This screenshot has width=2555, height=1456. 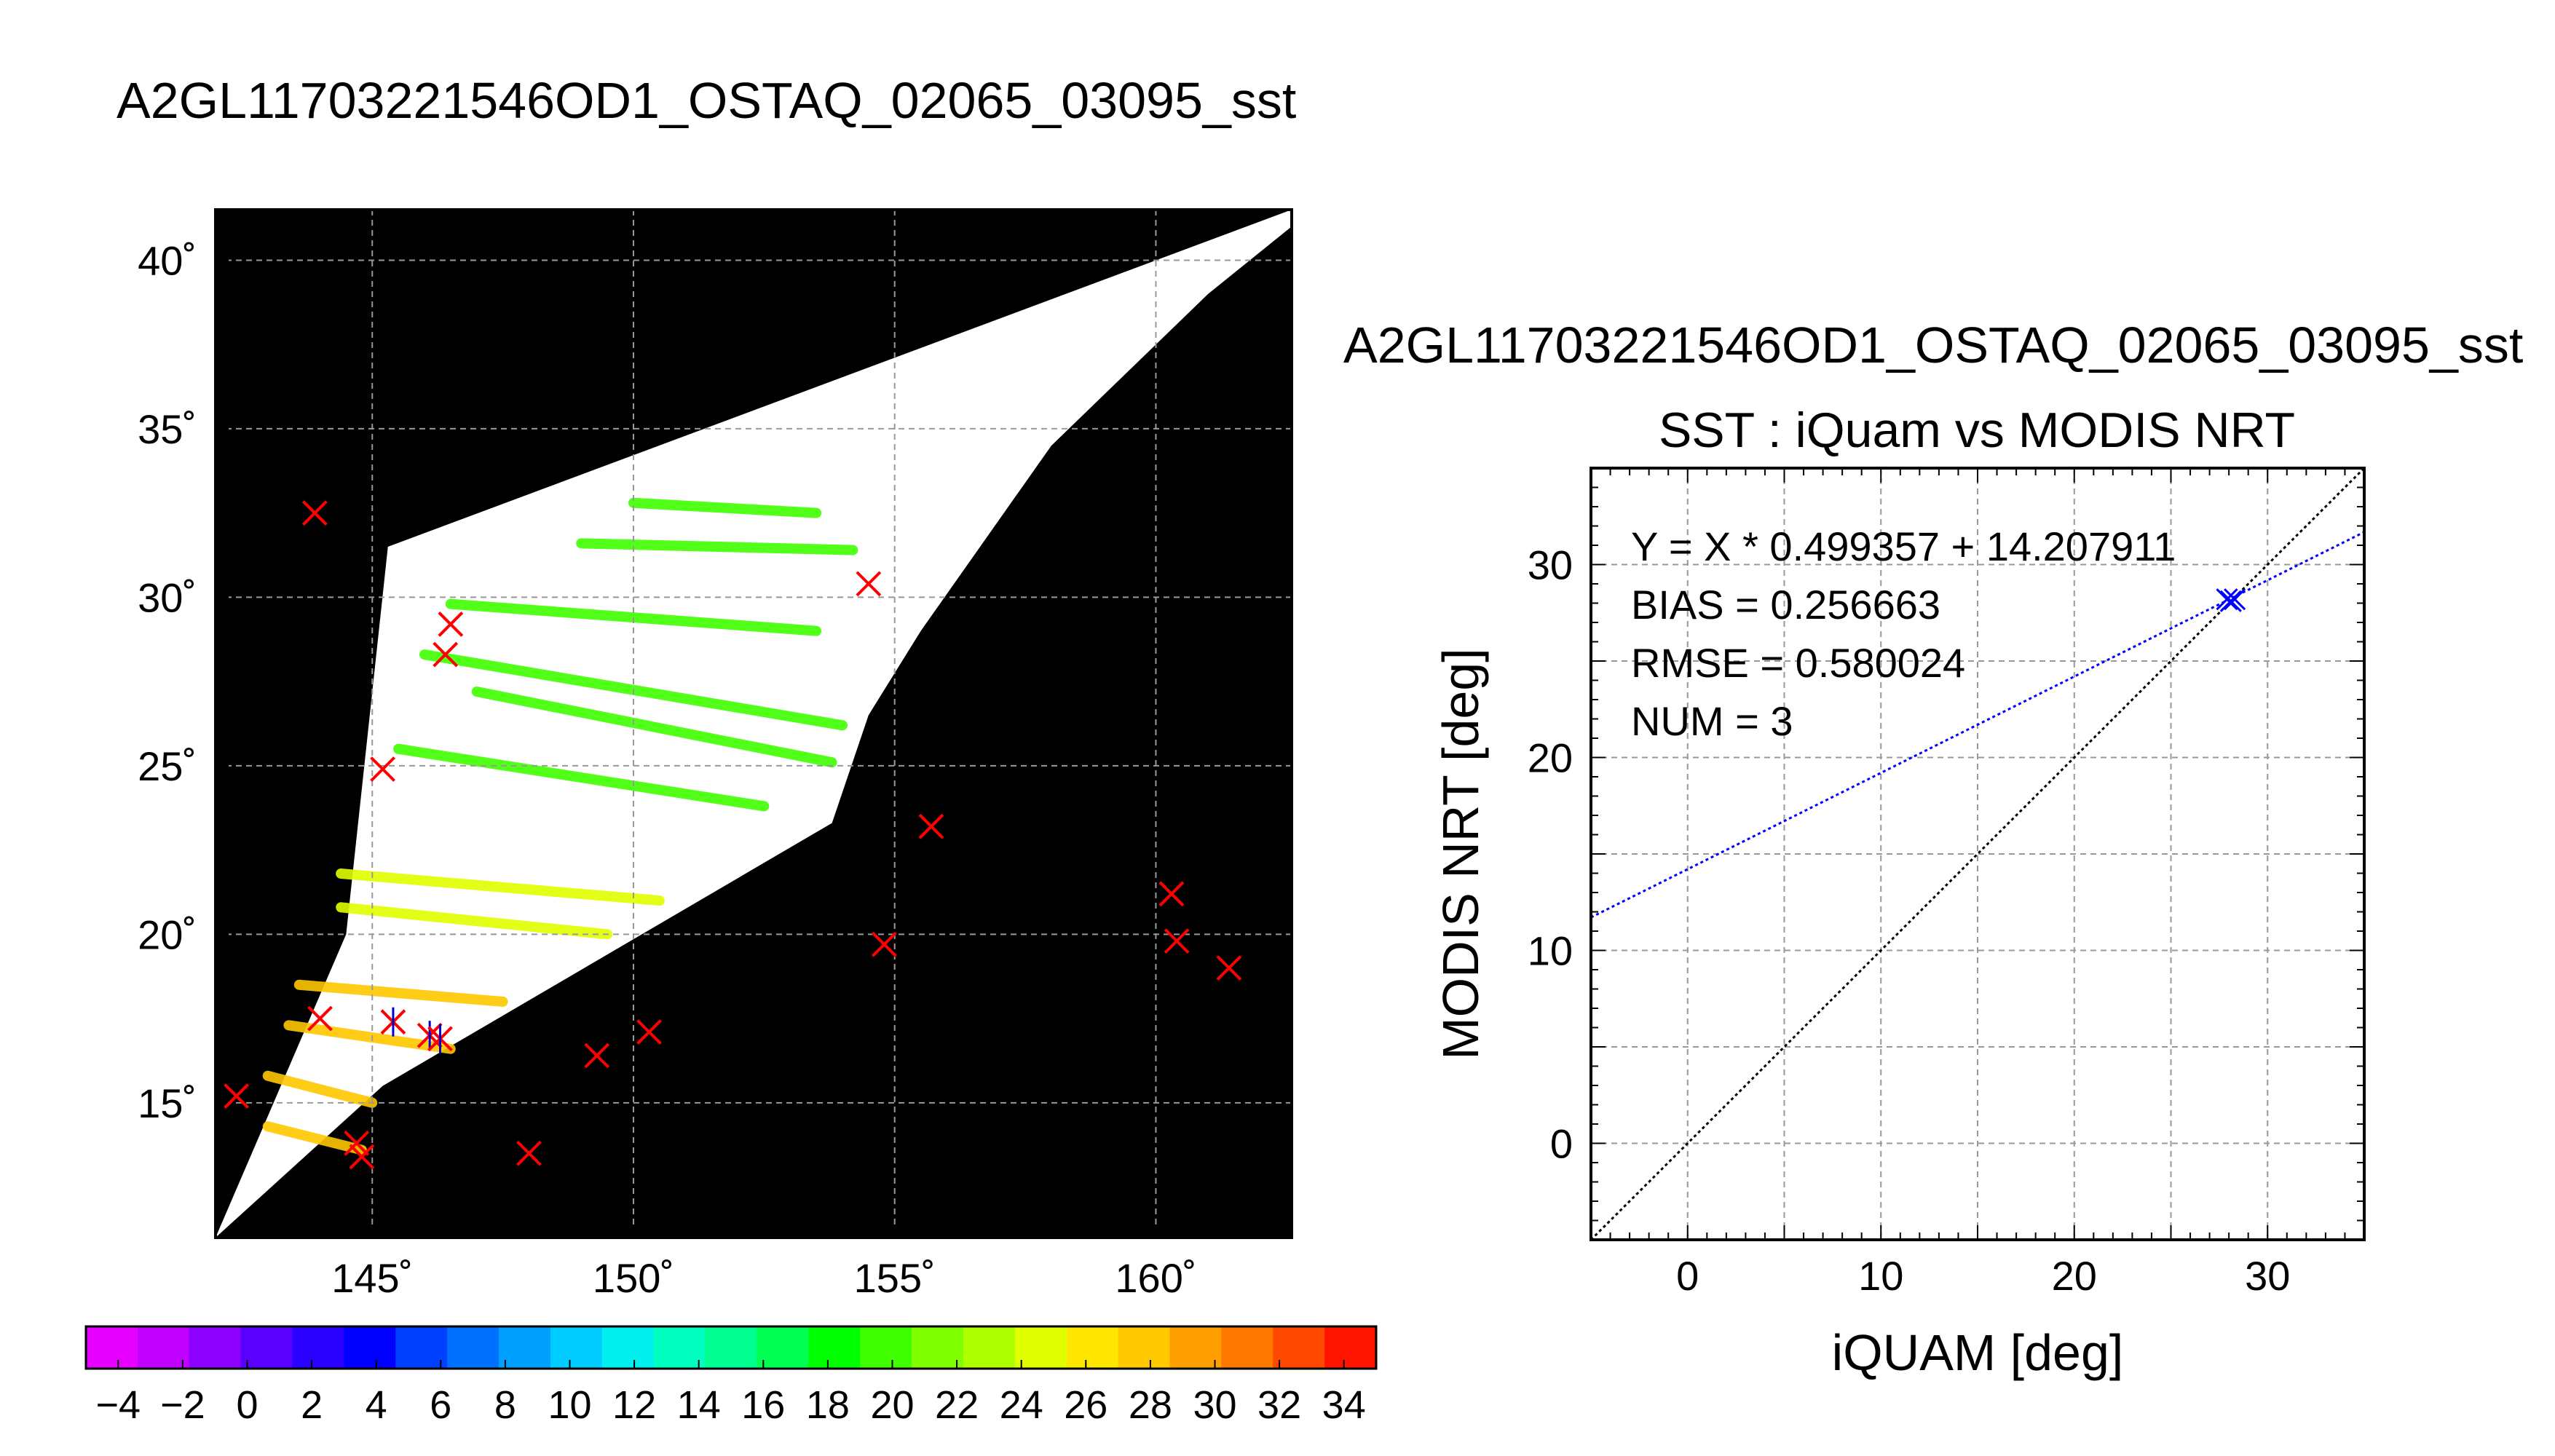 I want to click on scatter-points, so click(x=2231, y=600).